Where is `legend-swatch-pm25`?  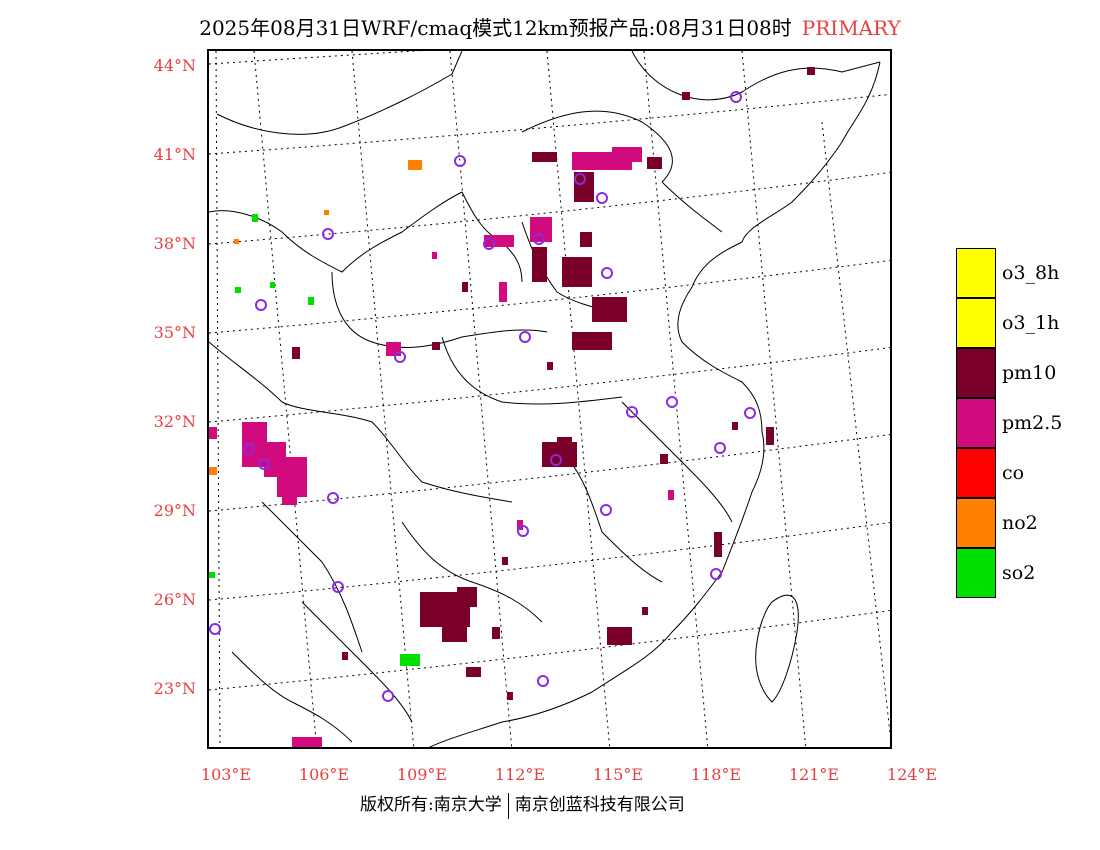 legend-swatch-pm25 is located at coordinates (976, 423).